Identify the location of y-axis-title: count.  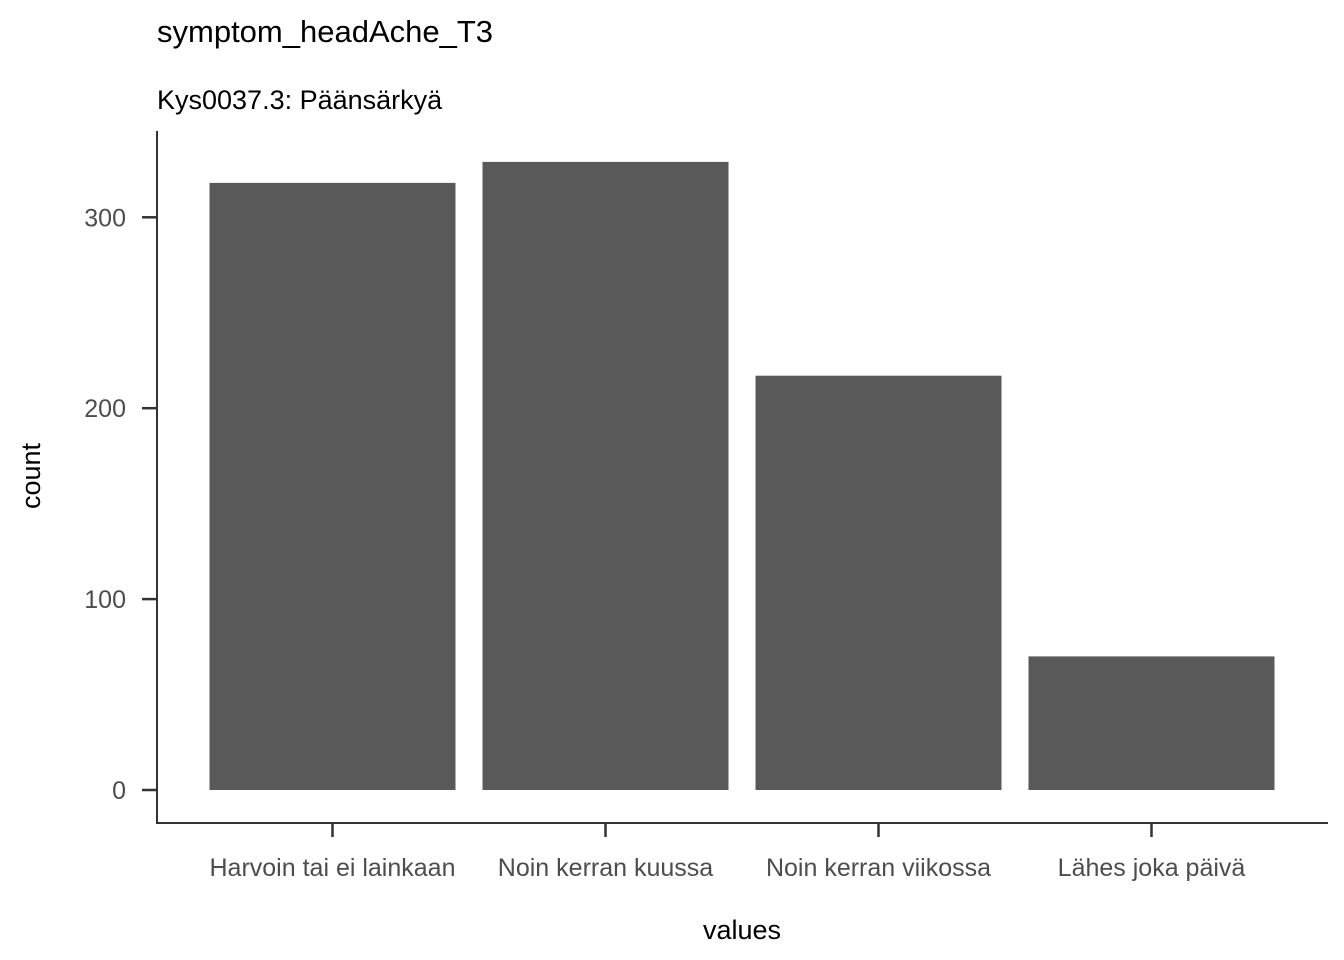
(31, 475).